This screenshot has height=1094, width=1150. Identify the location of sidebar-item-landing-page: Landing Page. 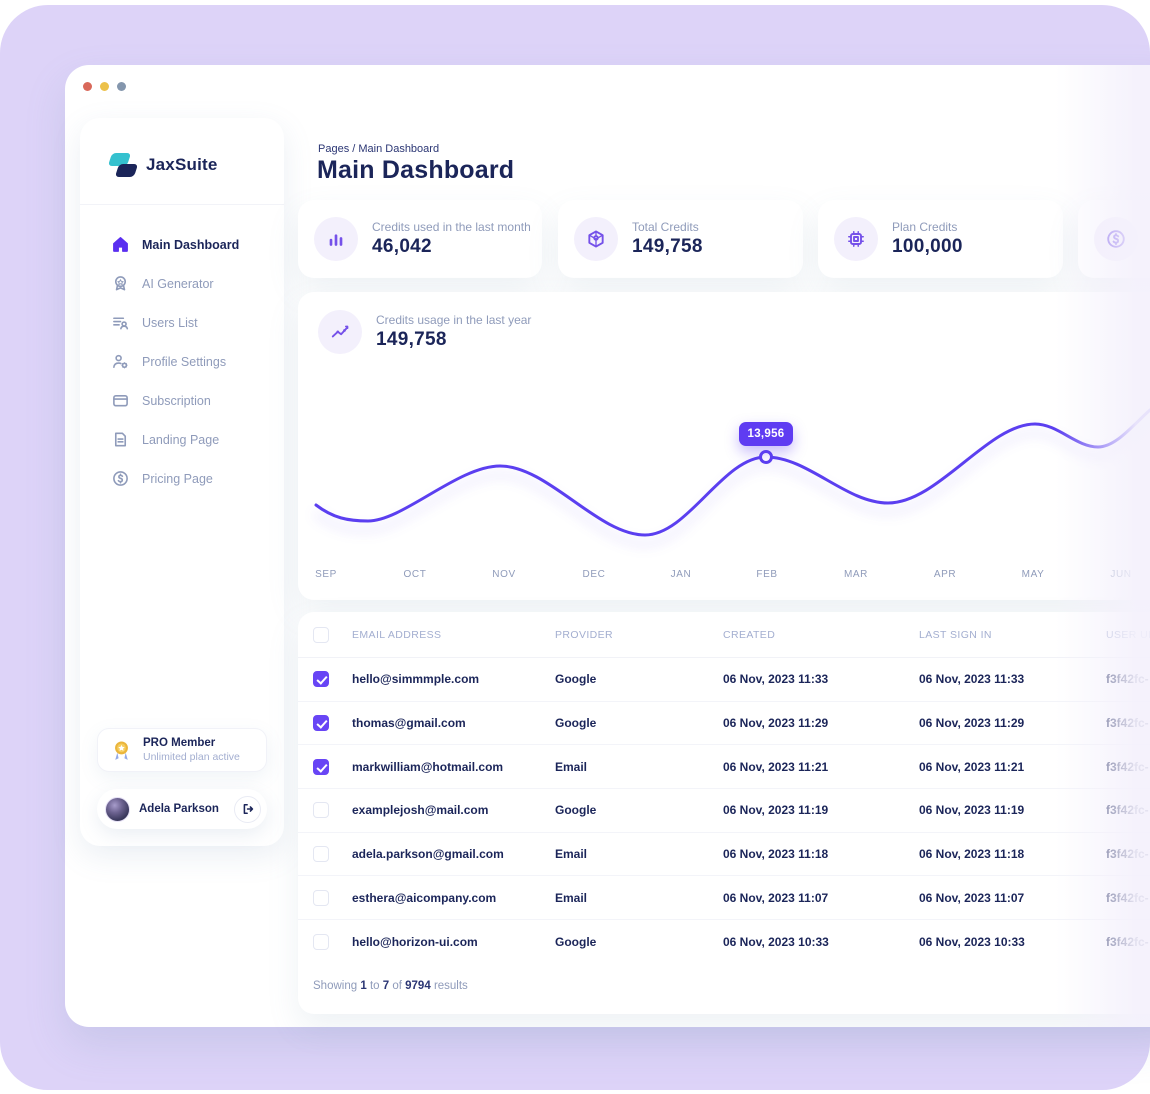
(182, 439).